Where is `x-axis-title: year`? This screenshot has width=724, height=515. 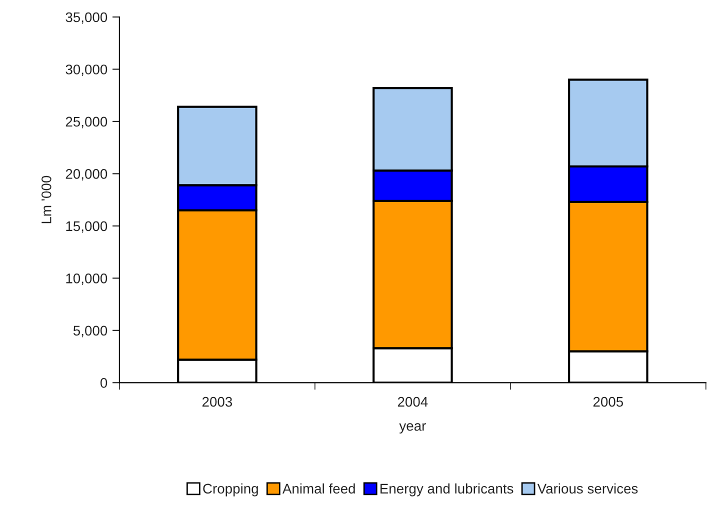
x-axis-title: year is located at coordinates (412, 428).